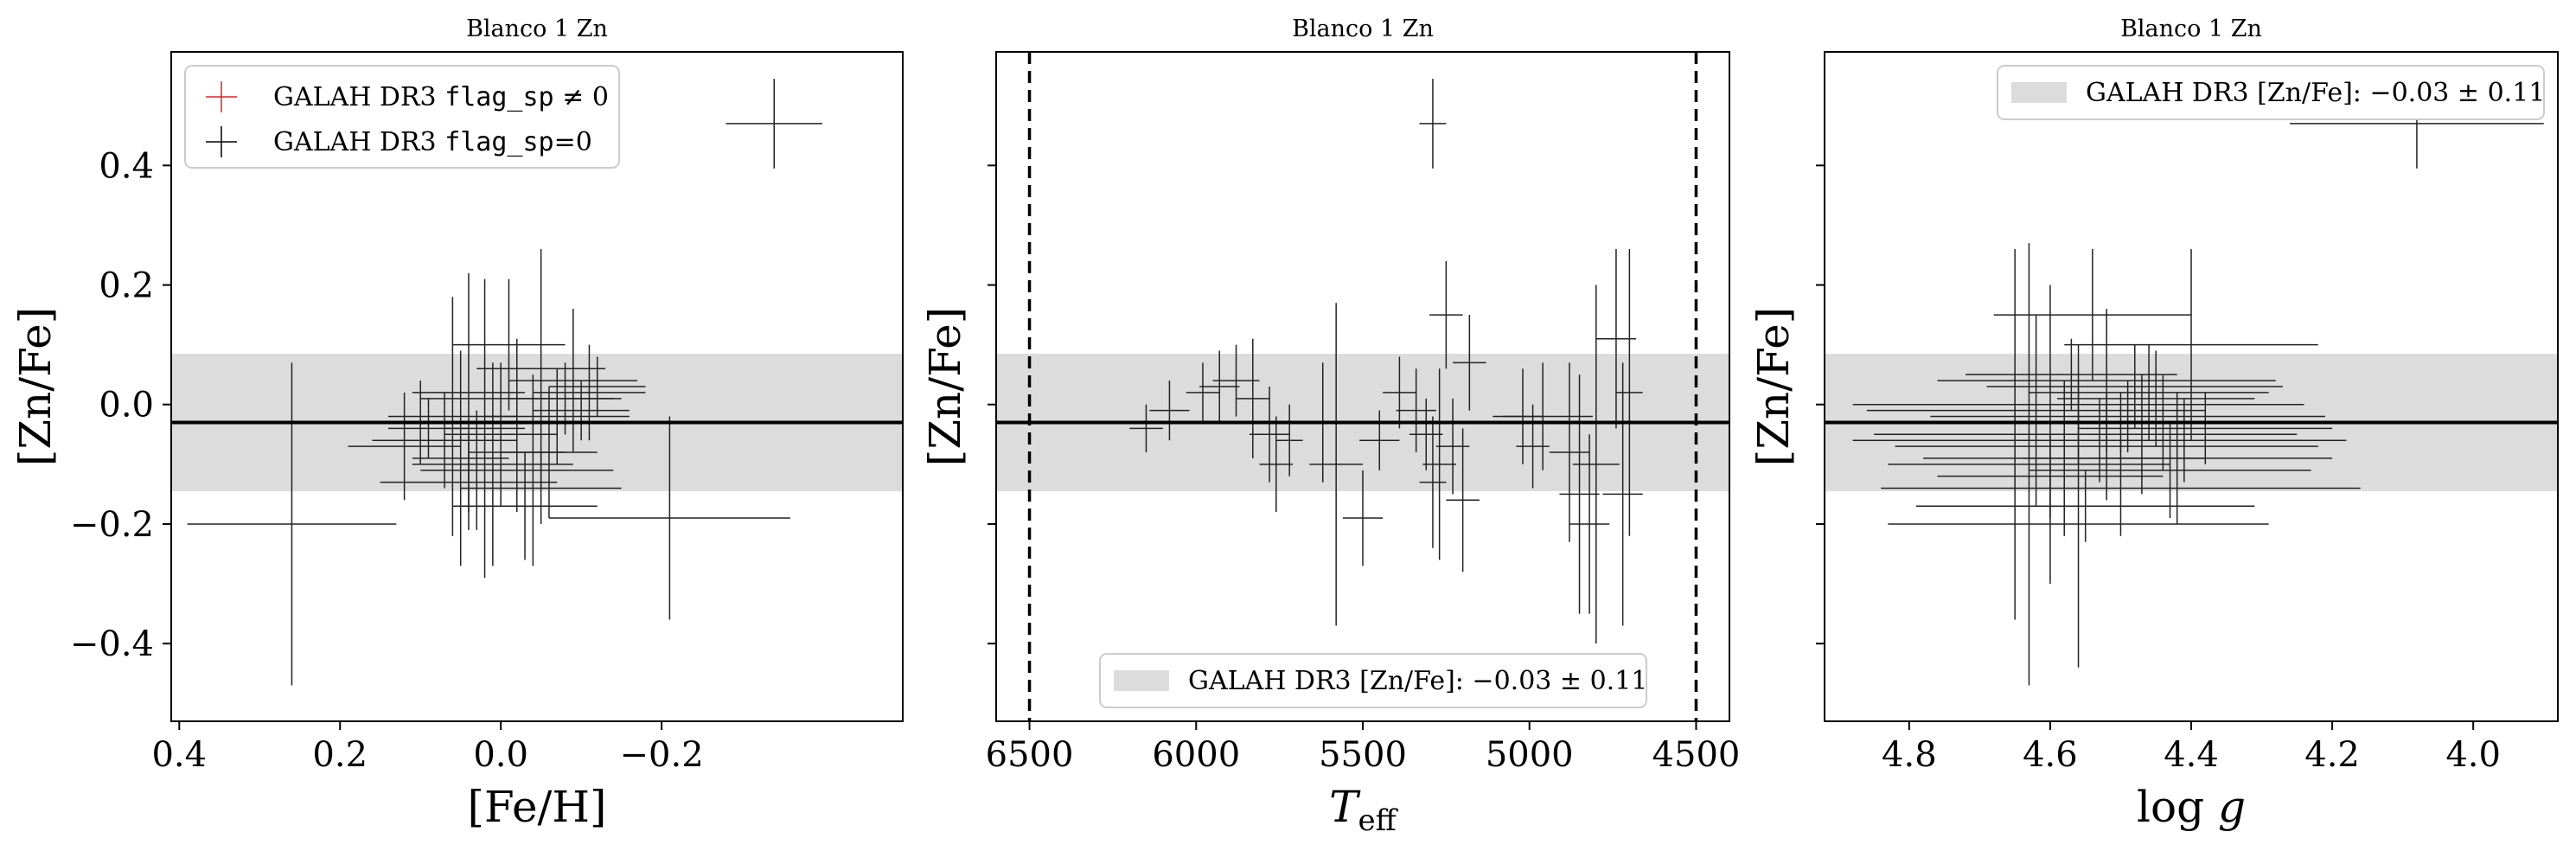 This screenshot has height=851, width=2576. I want to click on y-tick-label: 0.2, so click(127, 286).